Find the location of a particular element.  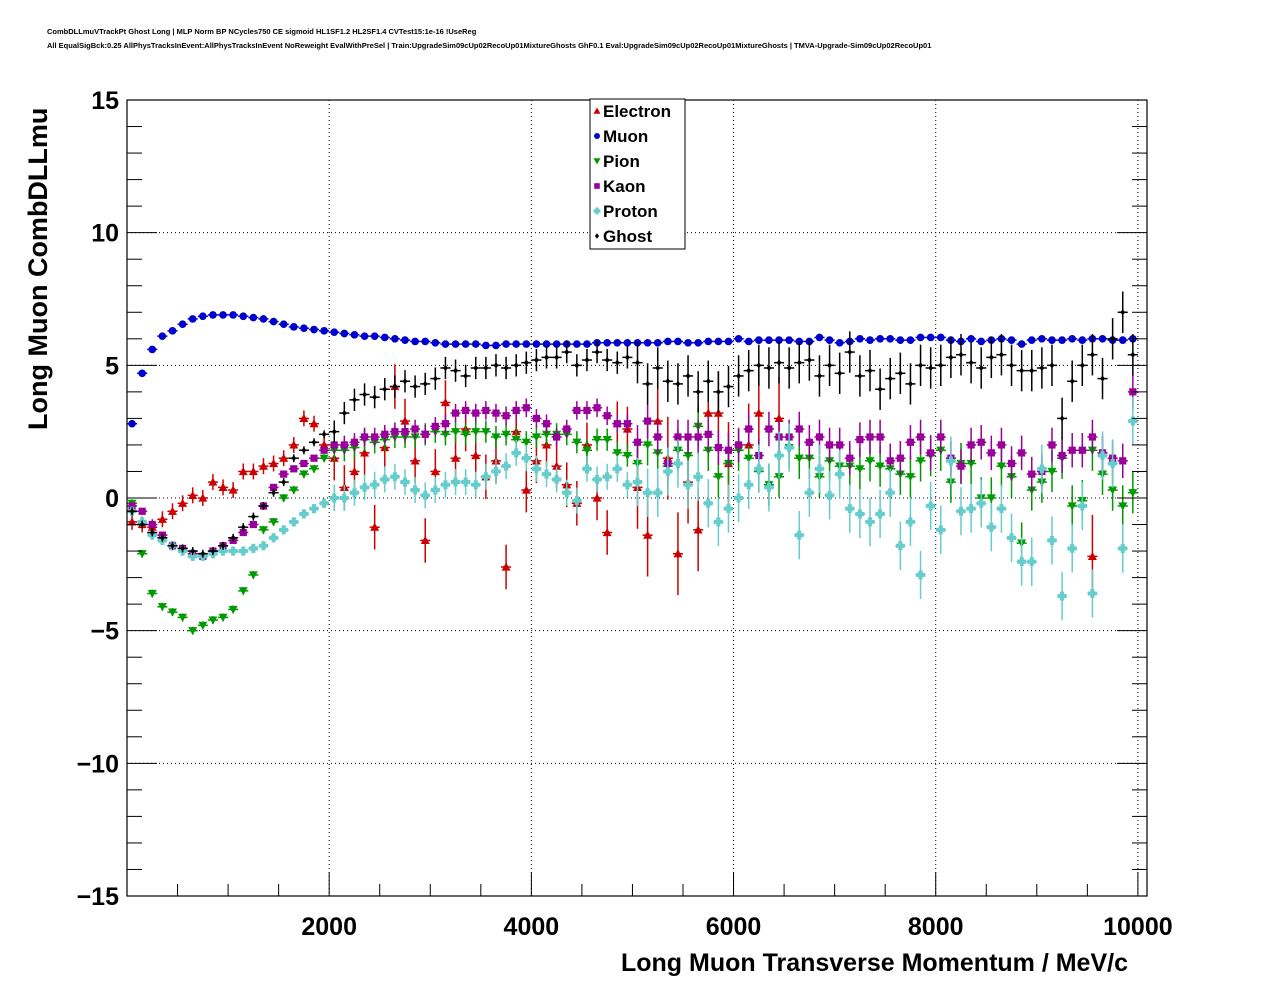

legend-marker-pion is located at coordinates (597, 161).